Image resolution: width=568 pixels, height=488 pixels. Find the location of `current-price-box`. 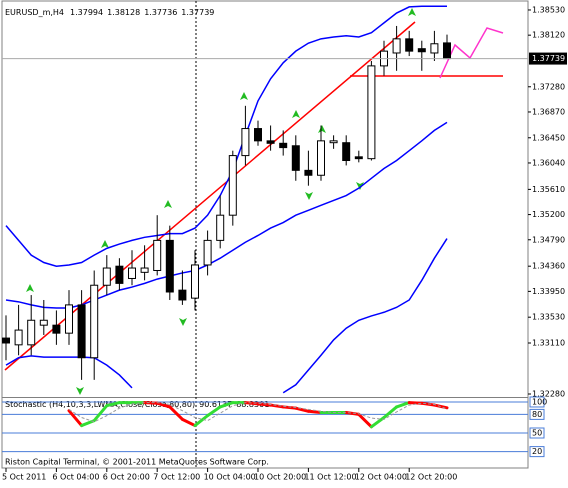

current-price-box is located at coordinates (548, 58).